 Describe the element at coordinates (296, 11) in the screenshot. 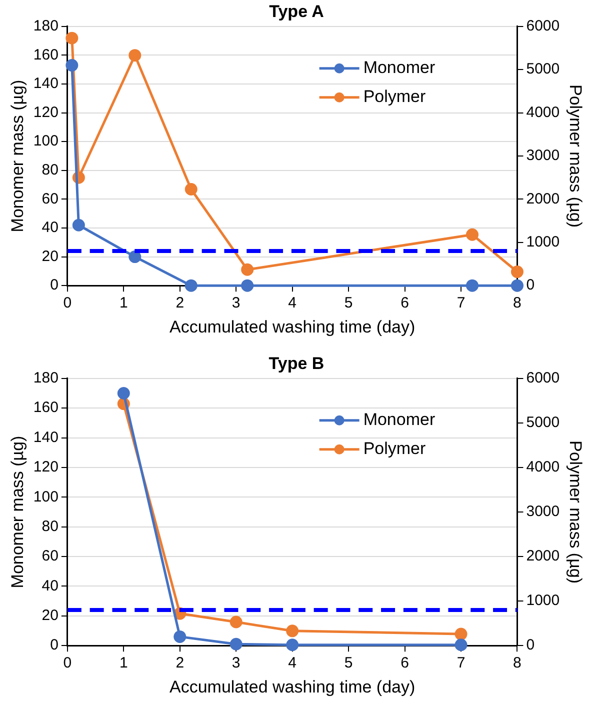

I see `chart-title: Type A` at that location.